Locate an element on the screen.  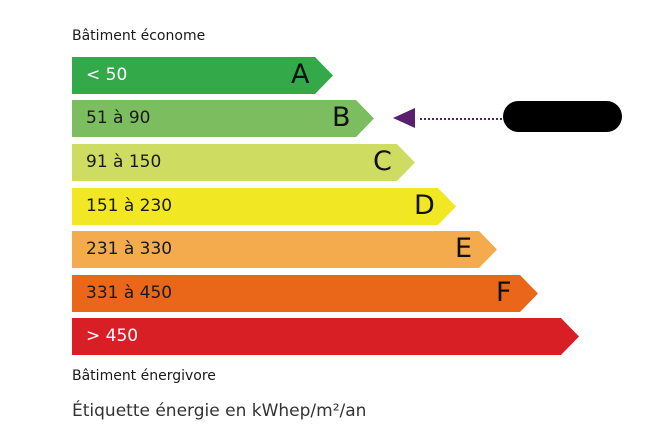
energy-class-e: 231 à 330 E is located at coordinates (284, 249).